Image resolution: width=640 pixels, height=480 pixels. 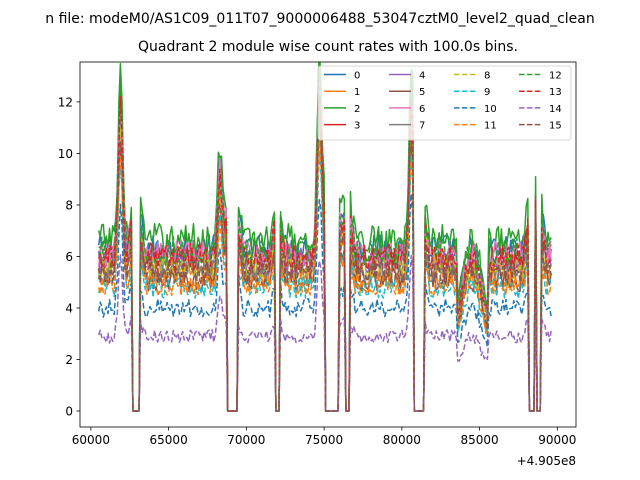 What do you see at coordinates (357, 92) in the screenshot?
I see `legend-label-1: 1` at bounding box center [357, 92].